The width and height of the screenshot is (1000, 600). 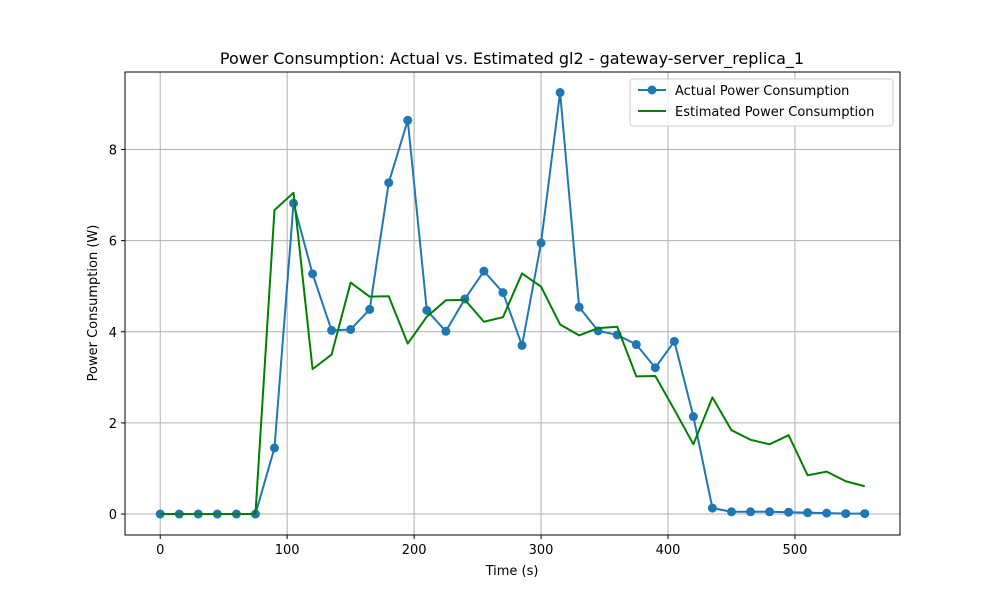 What do you see at coordinates (512, 571) in the screenshot?
I see `x-axis-label: Time (s)` at bounding box center [512, 571].